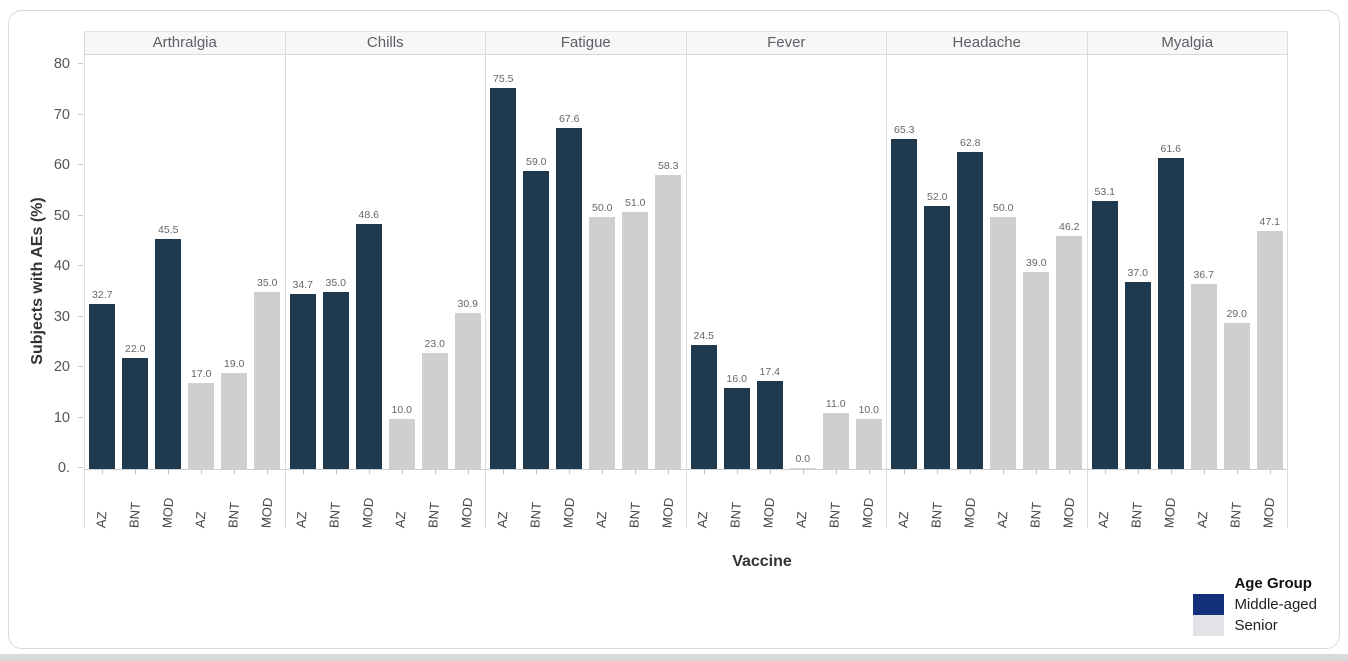 The height and width of the screenshot is (661, 1348). Describe the element at coordinates (302, 374) in the screenshot. I see `bar-middle-aged: 34.7` at that location.